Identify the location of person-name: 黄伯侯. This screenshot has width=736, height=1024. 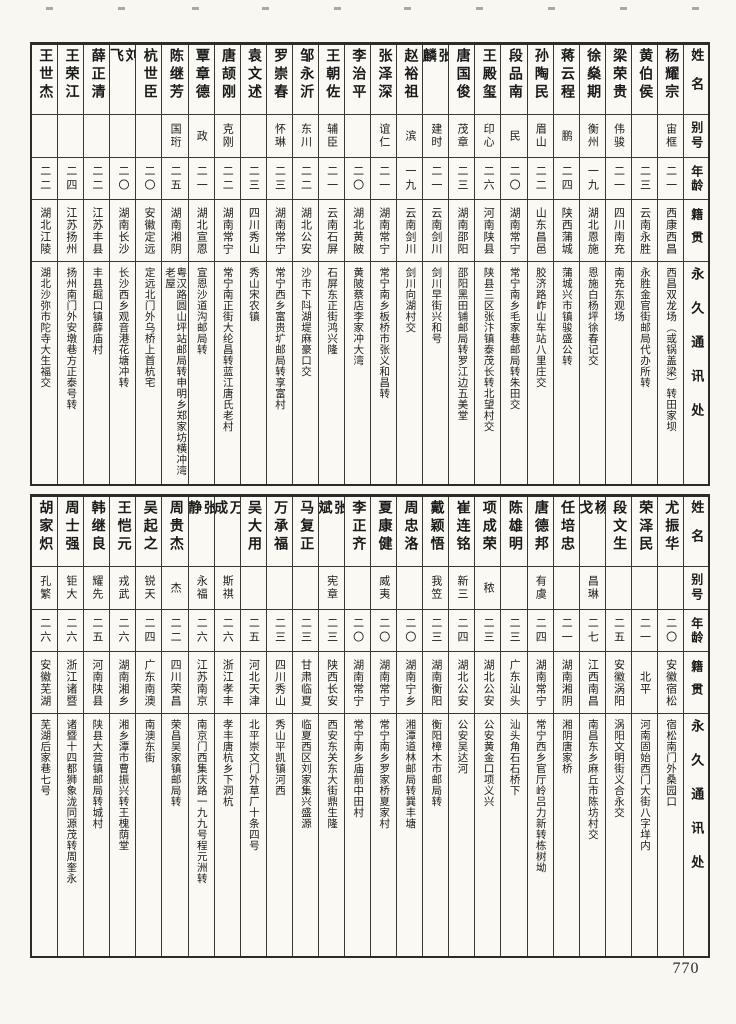
(644, 80).